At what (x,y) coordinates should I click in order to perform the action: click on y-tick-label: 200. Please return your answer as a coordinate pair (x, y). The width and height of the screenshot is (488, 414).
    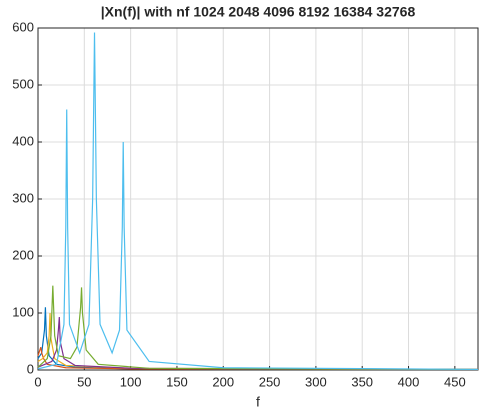
    Looking at the image, I should click on (23, 254).